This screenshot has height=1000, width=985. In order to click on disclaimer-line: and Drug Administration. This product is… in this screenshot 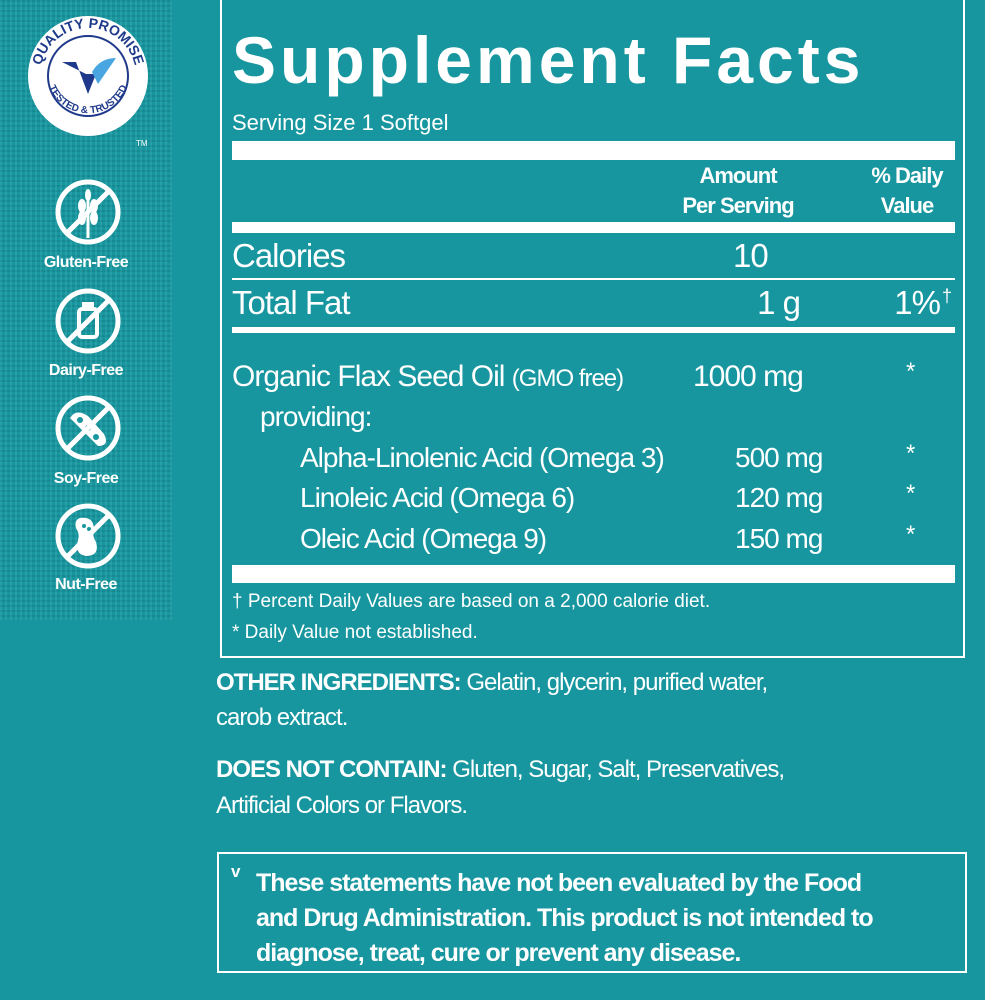, I will do `click(565, 918)`.